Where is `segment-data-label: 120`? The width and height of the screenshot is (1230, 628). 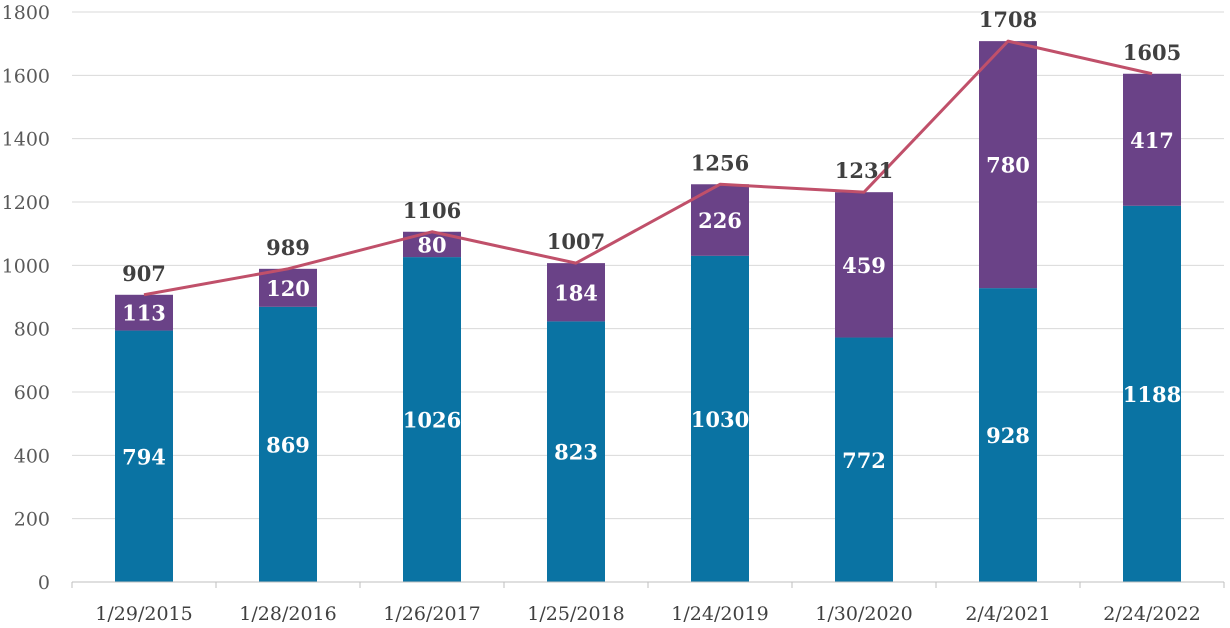 segment-data-label: 120 is located at coordinates (288, 288).